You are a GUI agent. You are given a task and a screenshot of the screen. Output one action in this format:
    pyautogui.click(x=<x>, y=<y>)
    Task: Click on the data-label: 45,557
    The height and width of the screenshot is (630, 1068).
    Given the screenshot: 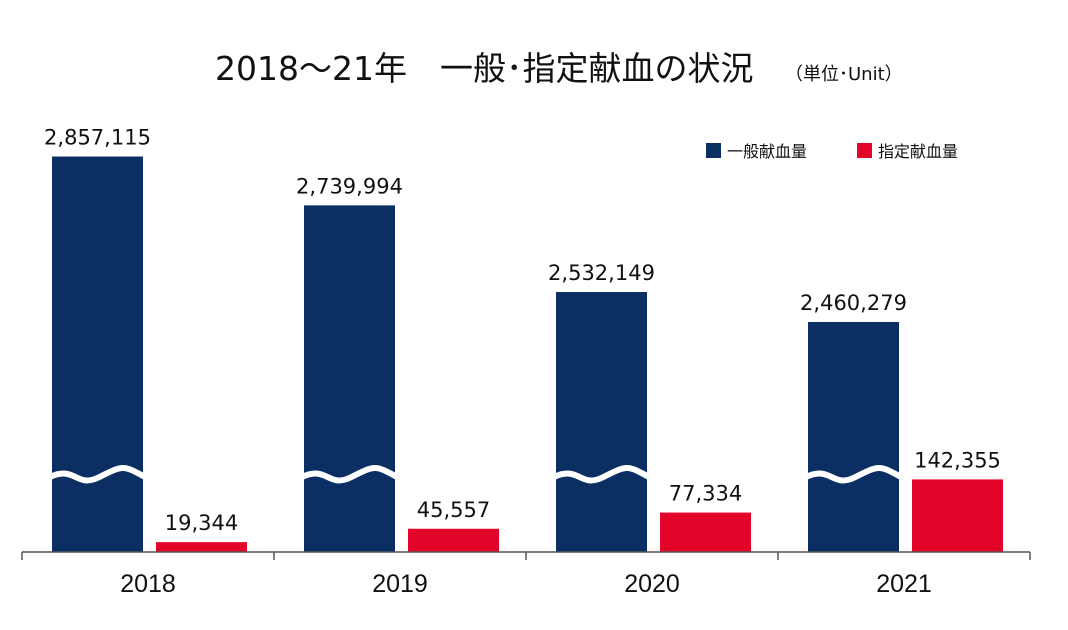 What is the action you would take?
    pyautogui.click(x=453, y=510)
    